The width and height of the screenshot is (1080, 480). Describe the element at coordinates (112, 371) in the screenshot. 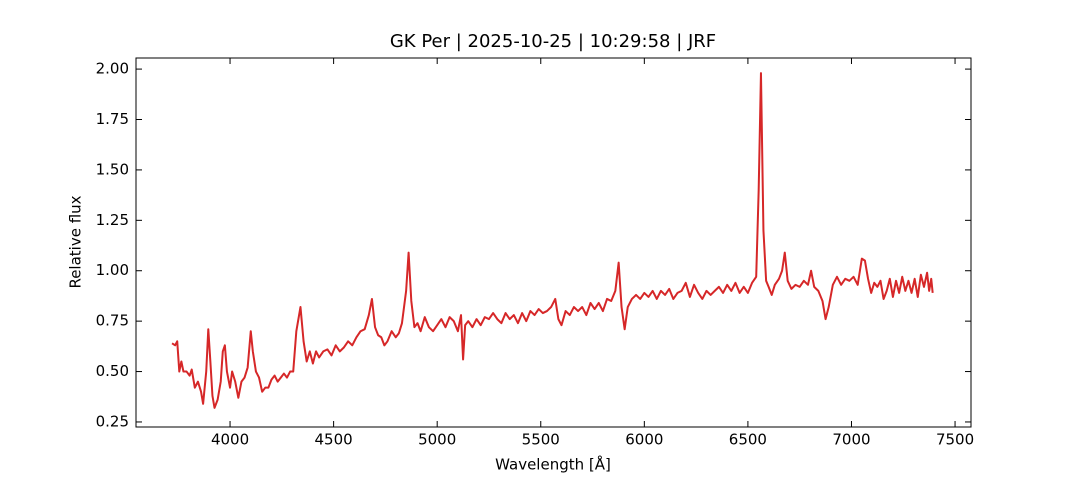

I see `y-tick-label: 0.50` at that location.